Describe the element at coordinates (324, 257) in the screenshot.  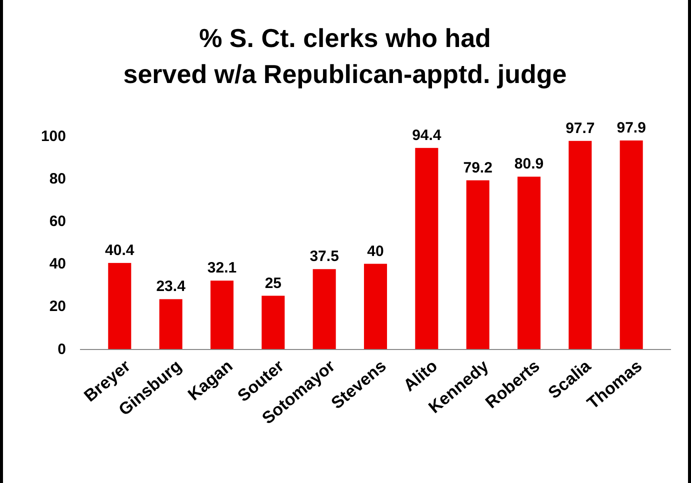
I see `data-label: 37.5` at that location.